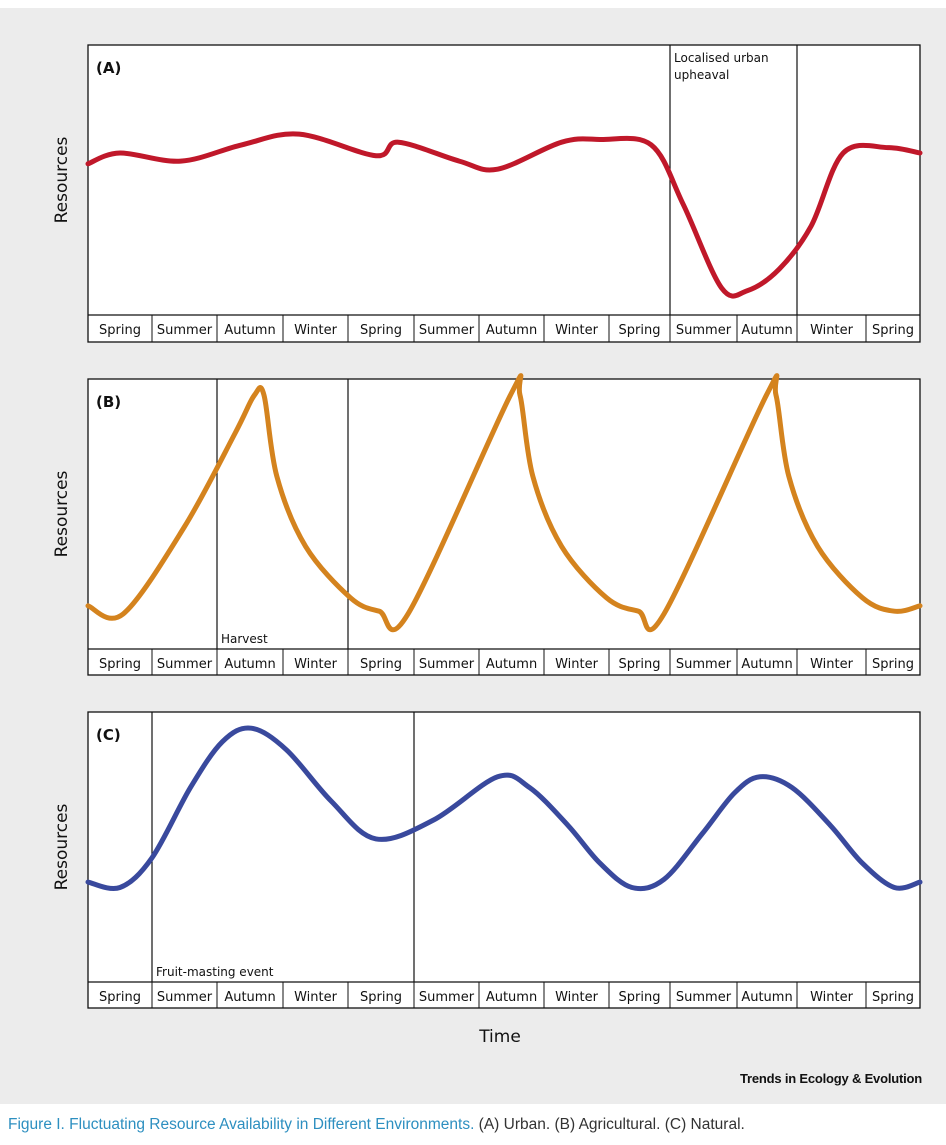 Image resolution: width=946 pixels, height=1145 pixels. What do you see at coordinates (499, 1037) in the screenshot?
I see `x-axis-label-time: Time` at bounding box center [499, 1037].